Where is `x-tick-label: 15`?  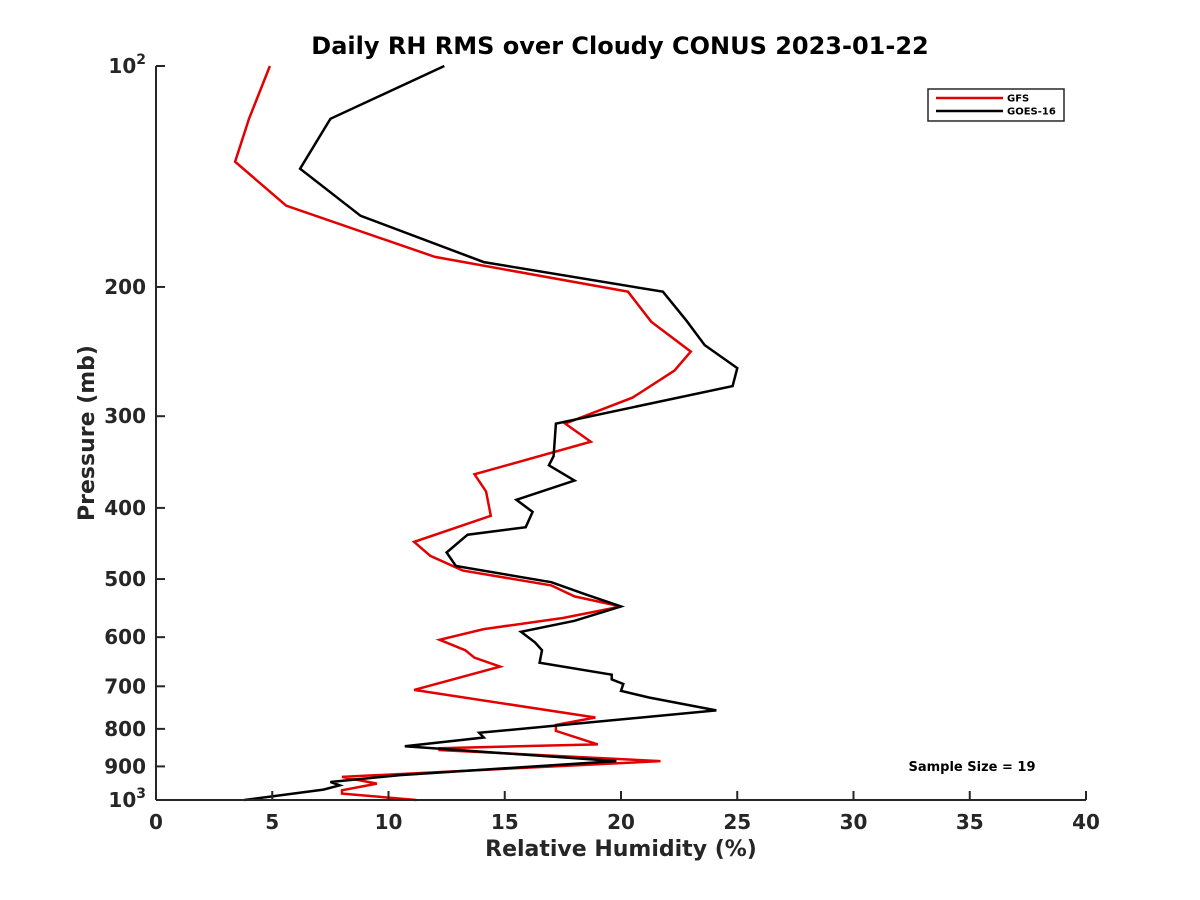 x-tick-label: 15 is located at coordinates (505, 822).